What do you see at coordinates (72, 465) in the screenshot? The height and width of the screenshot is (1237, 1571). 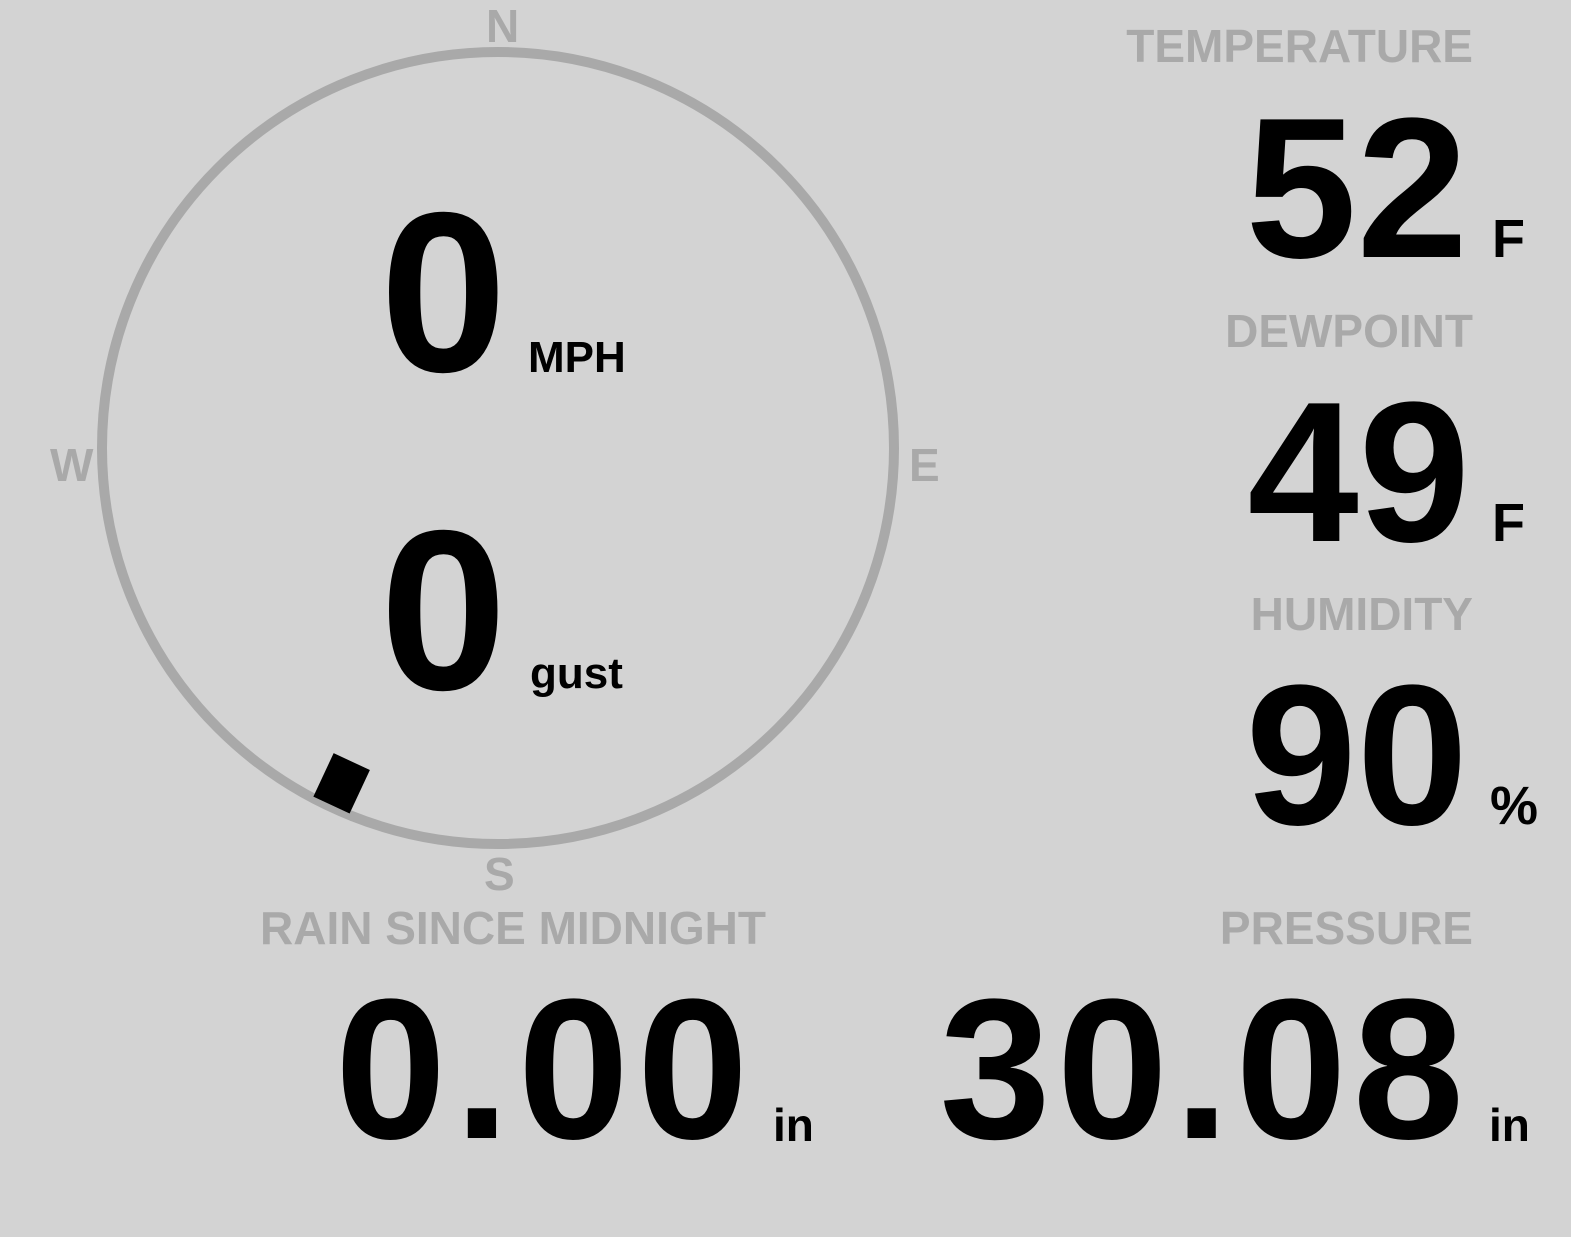 I see `compass-west: W` at bounding box center [72, 465].